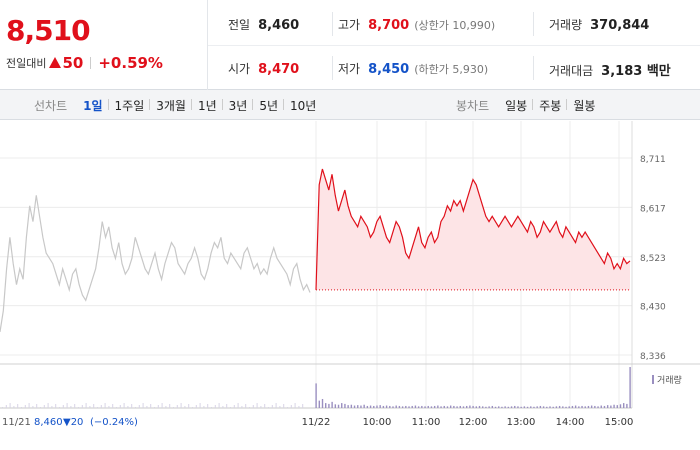 This screenshot has height=450, width=700. I want to click on x-tick-label: 13:00, so click(521, 422).